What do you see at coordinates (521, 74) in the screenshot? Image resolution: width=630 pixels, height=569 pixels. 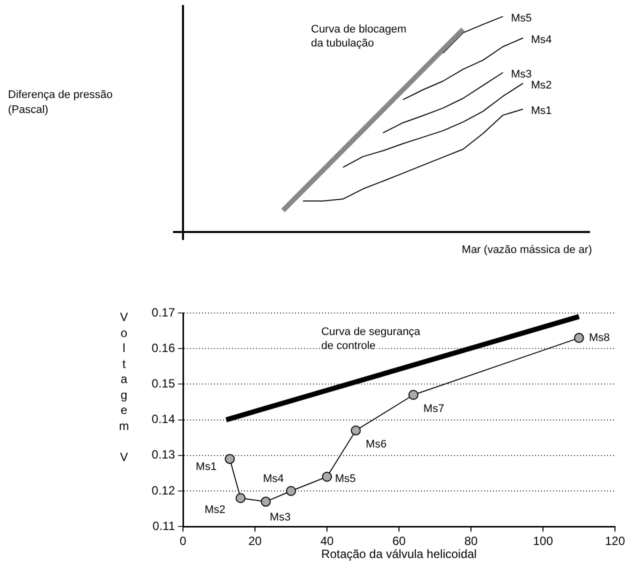 I see `series-label: Ms3` at bounding box center [521, 74].